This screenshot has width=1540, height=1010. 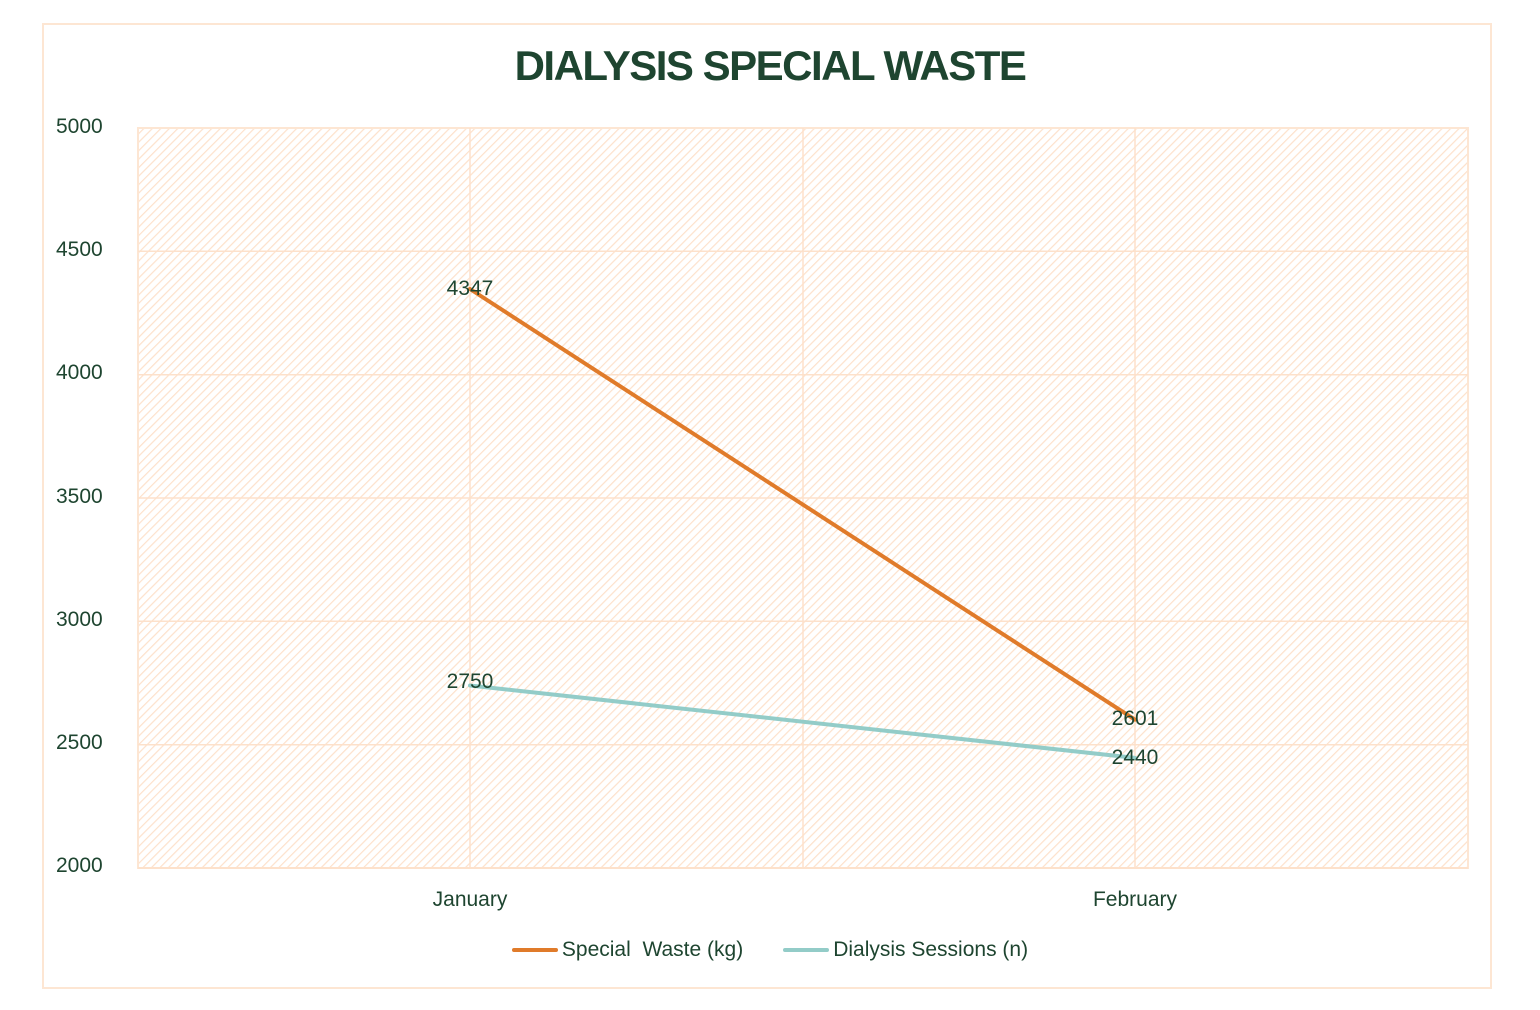 What do you see at coordinates (770, 950) in the screenshot?
I see `chart-legend: Special Waste (kg) Dialysis Sessions (n)` at bounding box center [770, 950].